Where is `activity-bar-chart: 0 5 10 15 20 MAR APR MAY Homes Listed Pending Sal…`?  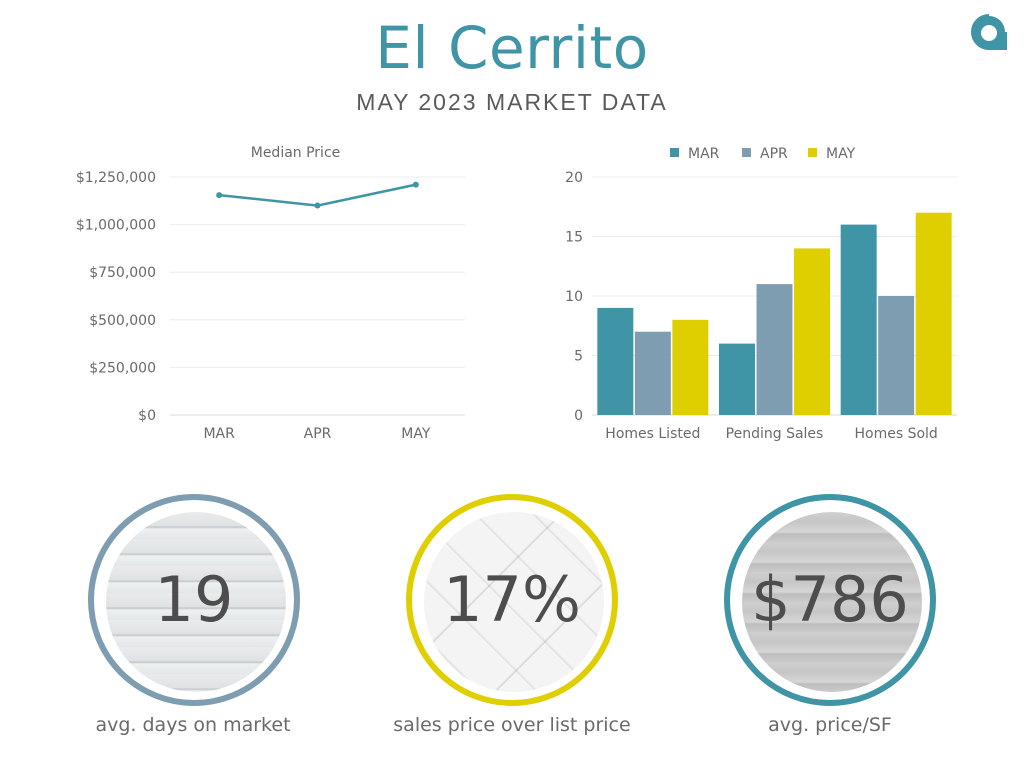
activity-bar-chart: 0 5 10 15 20 MAR APR MAY Homes Listed Pending Sal… is located at coordinates (761, 294).